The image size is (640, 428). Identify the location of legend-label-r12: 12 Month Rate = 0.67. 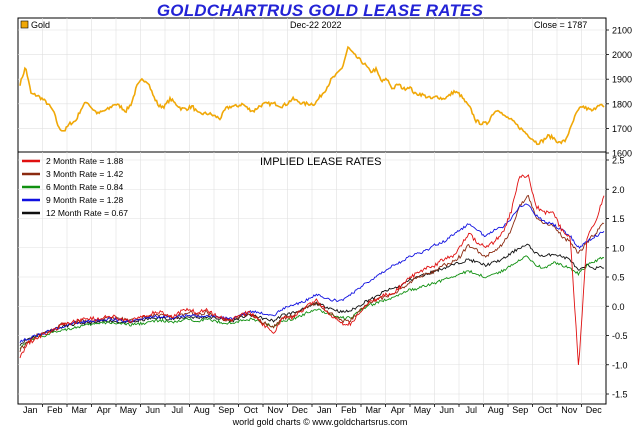
(87, 213).